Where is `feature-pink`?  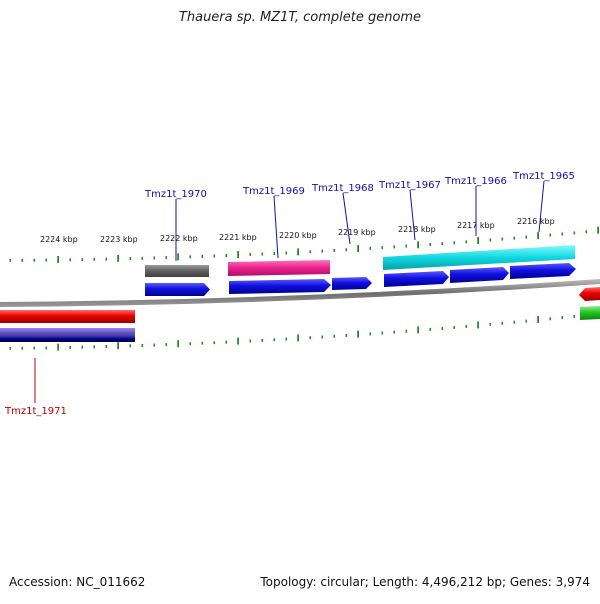
feature-pink is located at coordinates (279, 268).